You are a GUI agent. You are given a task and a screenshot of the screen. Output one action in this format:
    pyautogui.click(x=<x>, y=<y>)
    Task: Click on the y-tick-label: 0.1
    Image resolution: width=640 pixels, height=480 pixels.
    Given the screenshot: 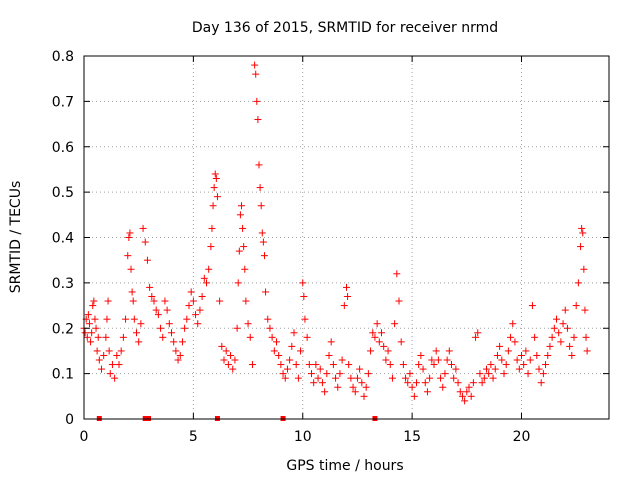 What is the action you would take?
    pyautogui.click(x=63, y=375)
    